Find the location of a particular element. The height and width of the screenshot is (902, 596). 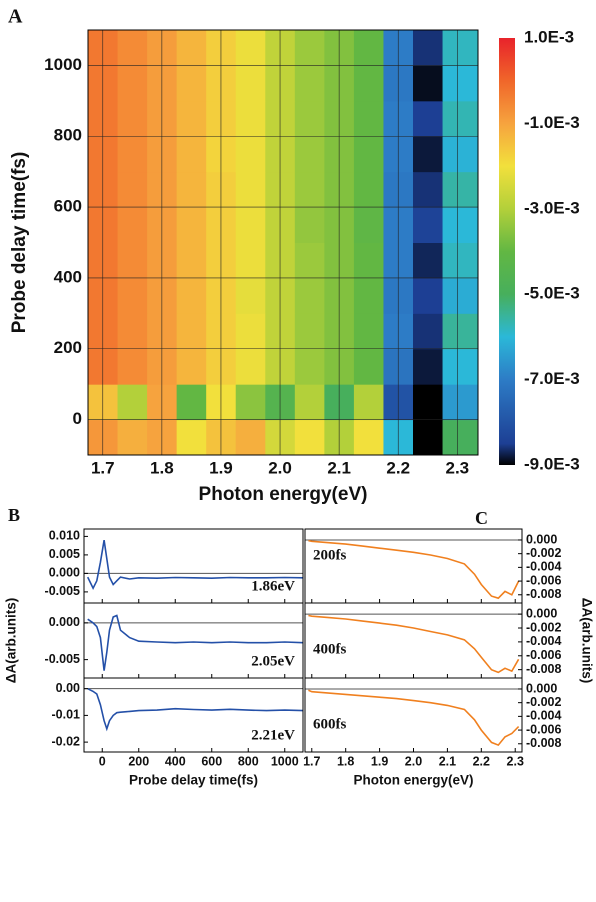

x-tick-label: 800 is located at coordinates (248, 761).